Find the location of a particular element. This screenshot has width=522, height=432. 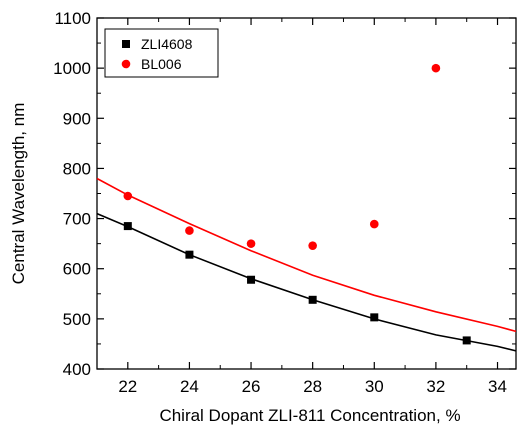

y-axis-title: Central Wavelength, nm is located at coordinates (18, 194).